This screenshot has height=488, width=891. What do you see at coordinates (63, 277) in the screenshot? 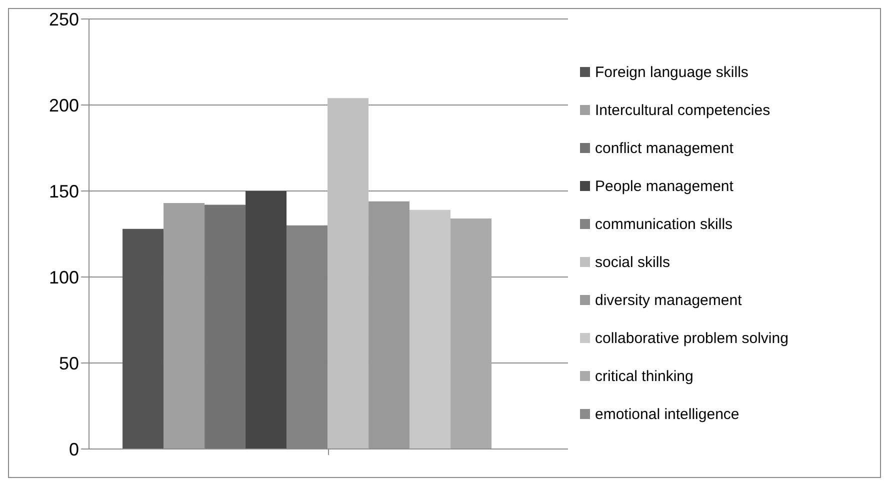
I see `y-tick-label: 100` at bounding box center [63, 277].